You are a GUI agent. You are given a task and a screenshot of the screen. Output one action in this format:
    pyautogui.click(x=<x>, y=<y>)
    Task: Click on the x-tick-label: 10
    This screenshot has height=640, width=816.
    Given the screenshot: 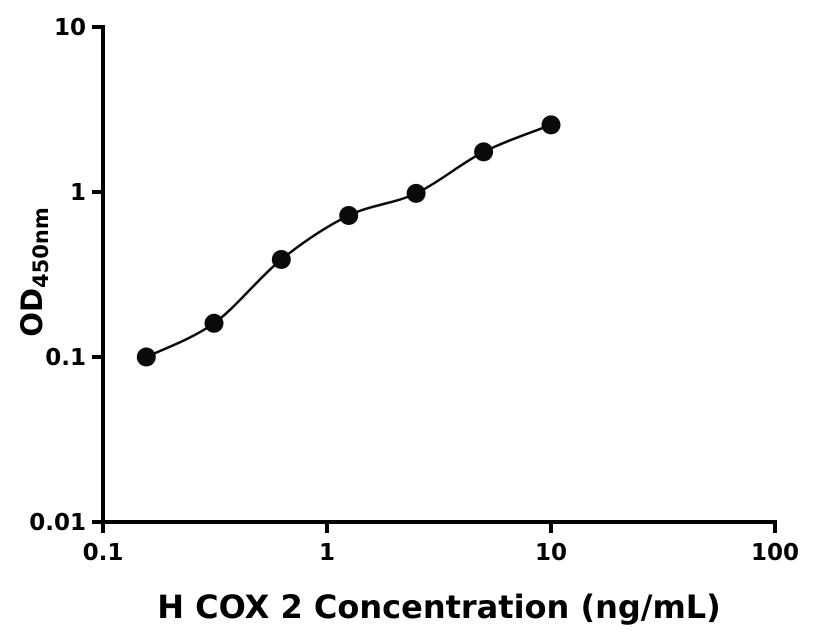 What is the action you would take?
    pyautogui.click(x=551, y=553)
    